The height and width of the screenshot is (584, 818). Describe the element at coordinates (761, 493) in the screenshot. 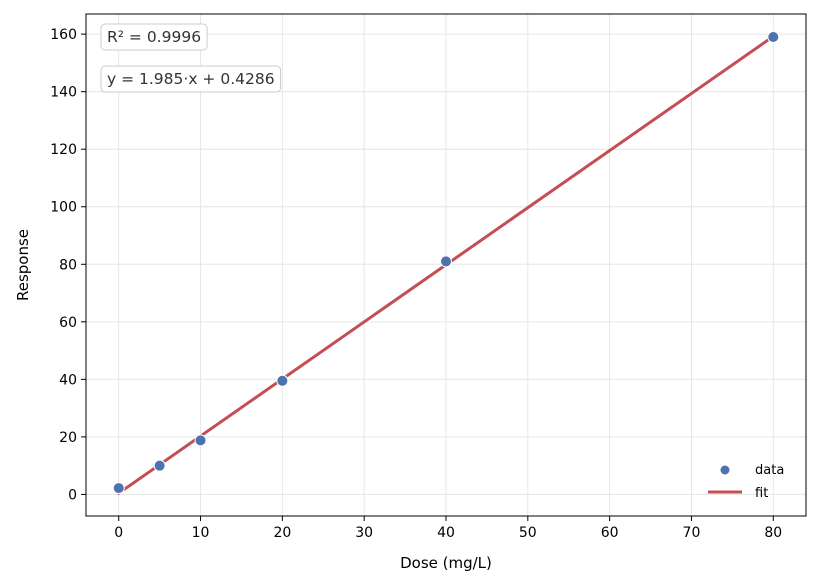

I see `legend-fit-label: fit` at that location.